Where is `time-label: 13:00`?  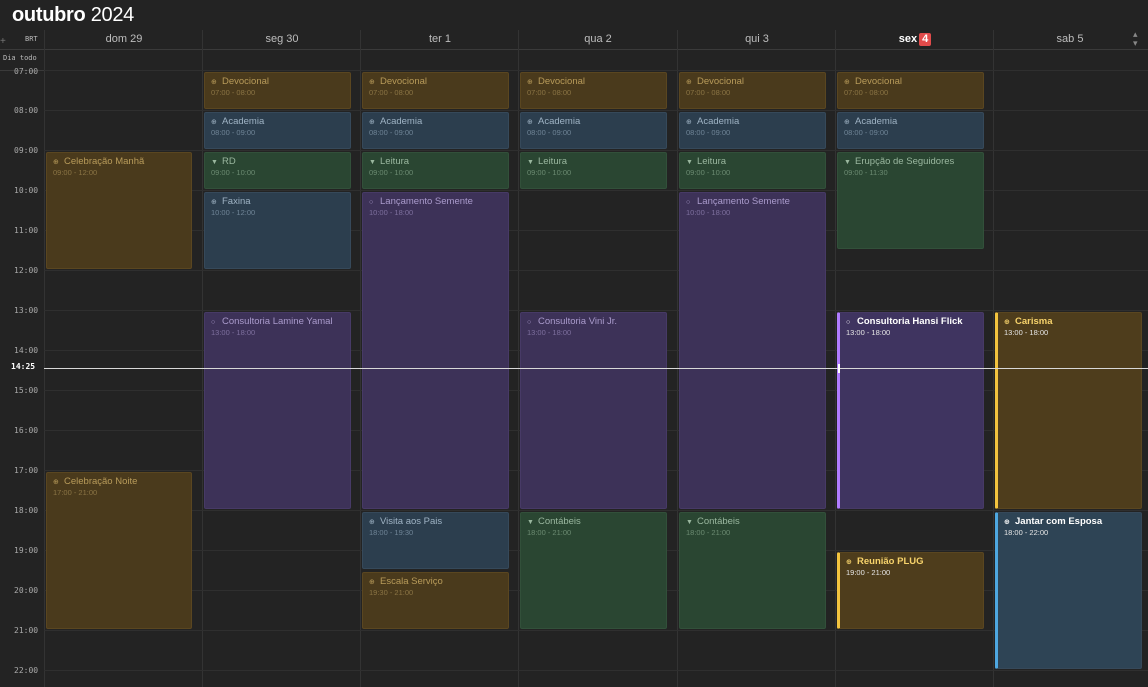 time-label: 13:00 is located at coordinates (26, 310).